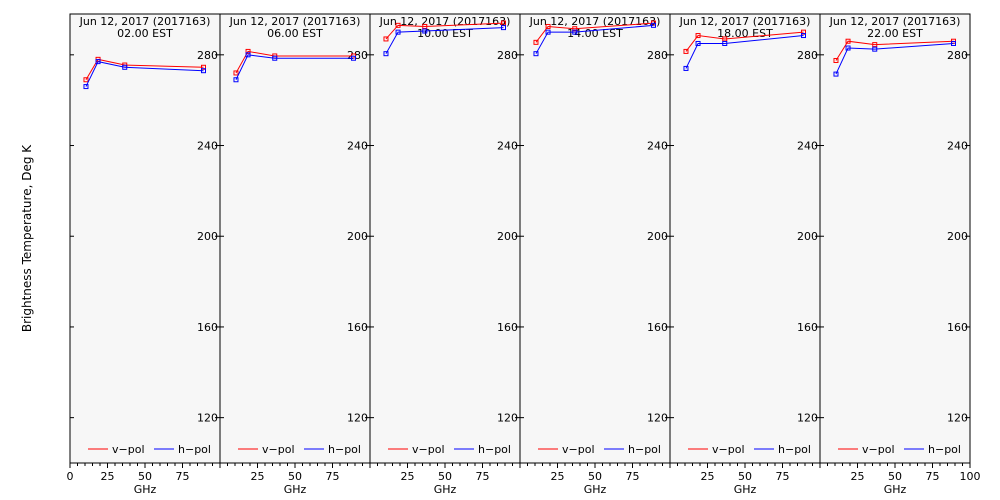  What do you see at coordinates (895, 33) in the screenshot?
I see `panel-time-title: 22.00 EST` at bounding box center [895, 33].